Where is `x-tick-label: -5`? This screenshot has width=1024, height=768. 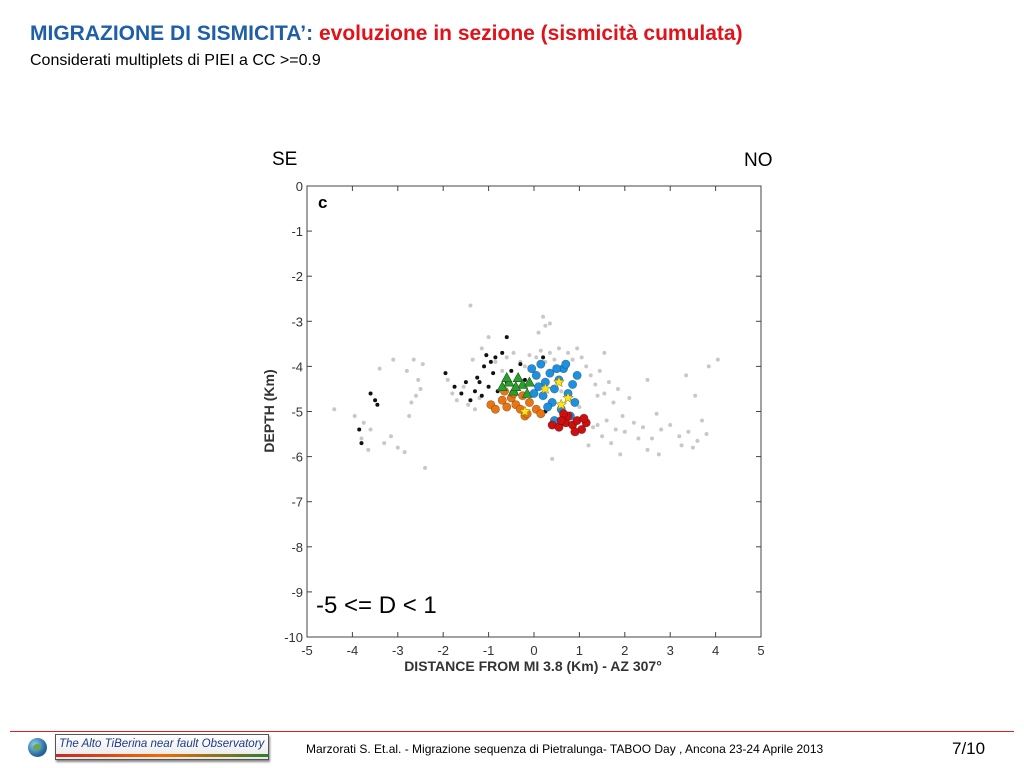 x-tick-label: -5 is located at coordinates (307, 650).